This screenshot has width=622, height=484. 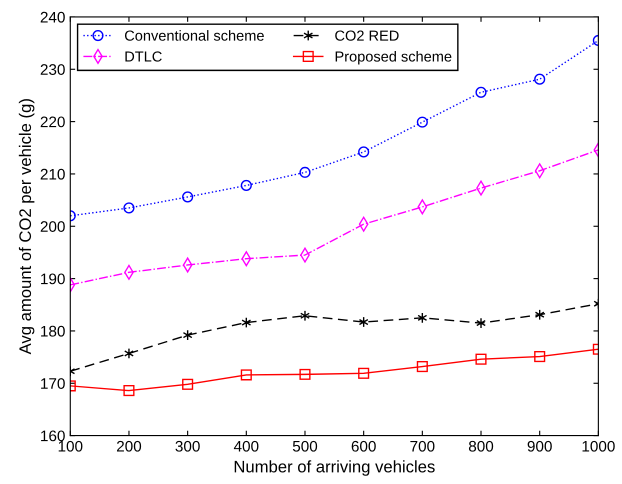 What do you see at coordinates (53, 278) in the screenshot?
I see `y-tick-label: 190` at bounding box center [53, 278].